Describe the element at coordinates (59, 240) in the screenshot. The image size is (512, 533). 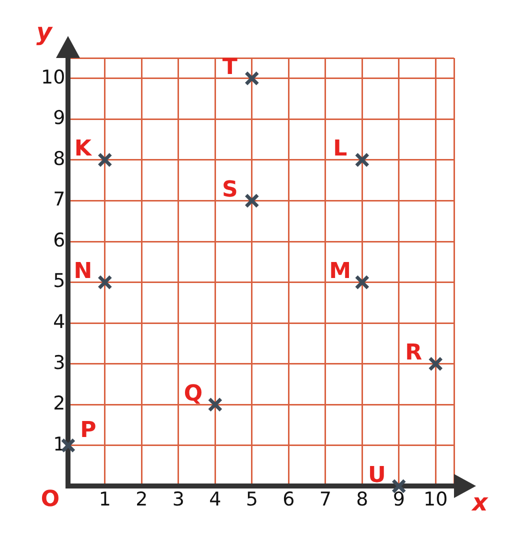
I see `y-tick-label: 6` at that location.